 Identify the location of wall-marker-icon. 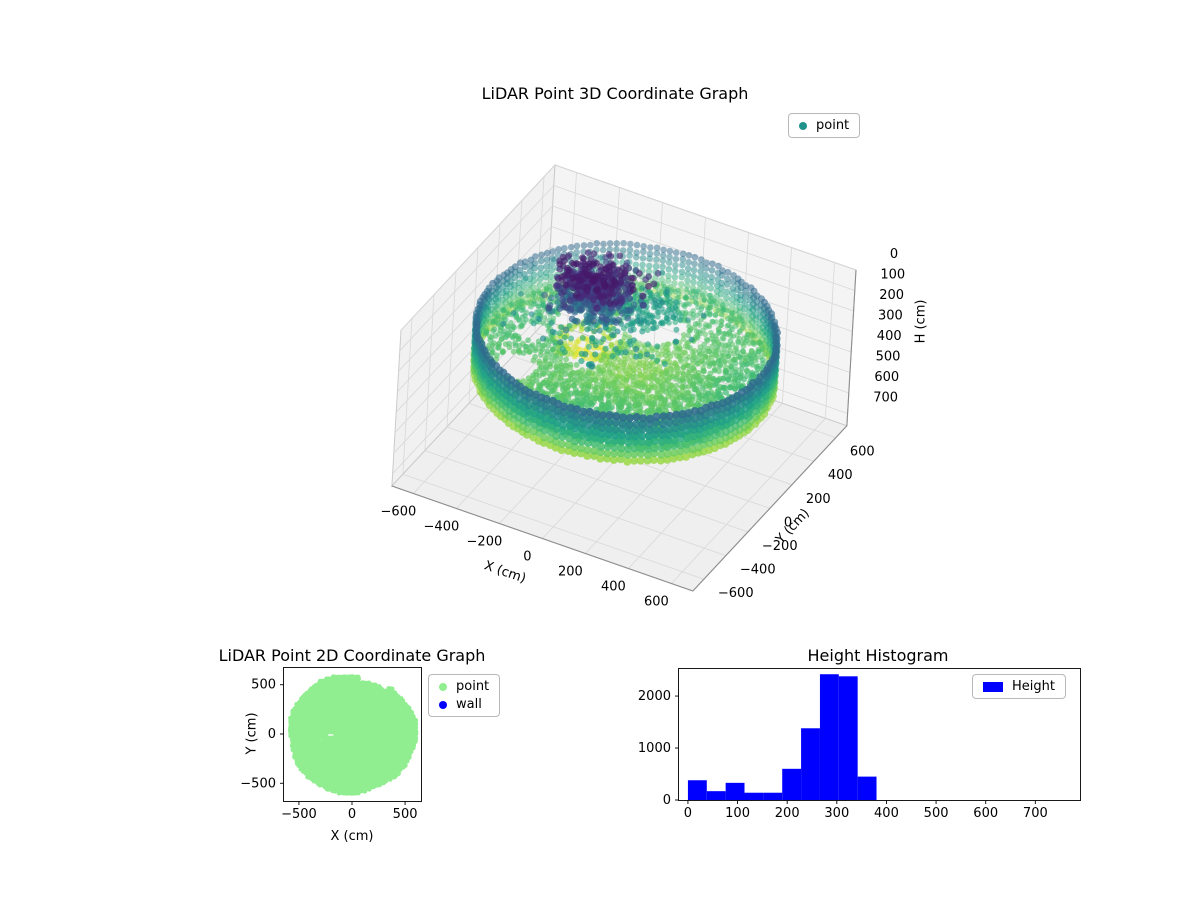
(443, 704).